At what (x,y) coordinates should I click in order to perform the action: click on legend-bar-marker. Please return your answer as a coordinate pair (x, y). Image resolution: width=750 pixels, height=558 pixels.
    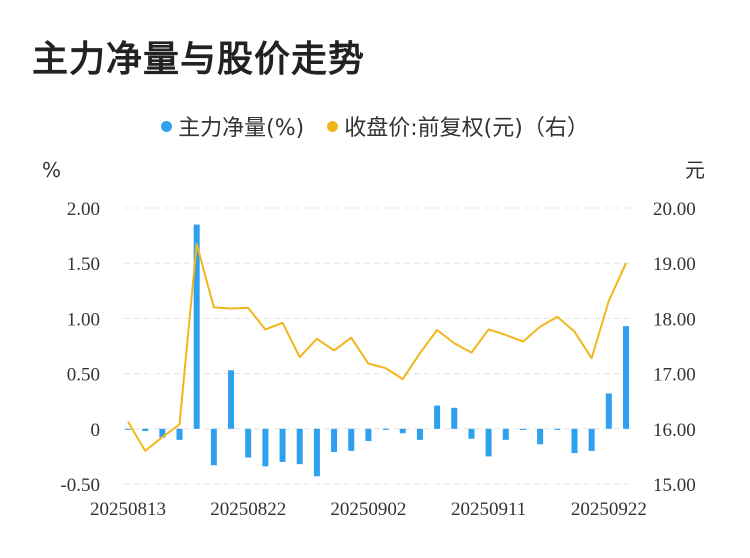
    Looking at the image, I should click on (167, 126).